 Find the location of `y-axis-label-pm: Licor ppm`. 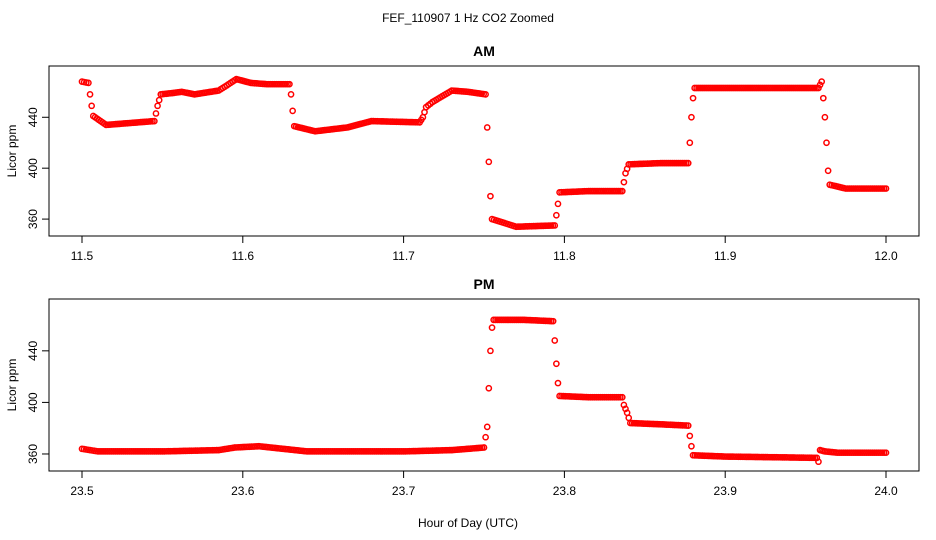

y-axis-label-pm: Licor ppm is located at coordinates (12, 385).